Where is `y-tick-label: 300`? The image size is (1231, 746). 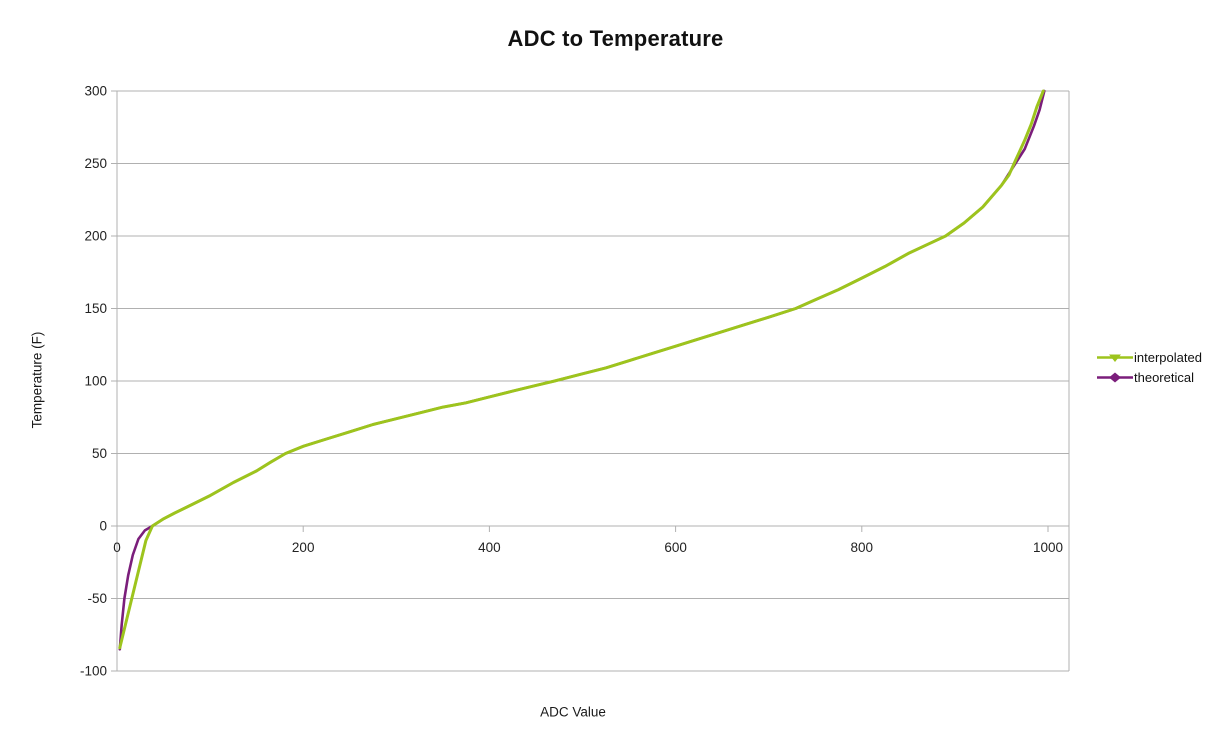 y-tick-label: 300 is located at coordinates (95, 91).